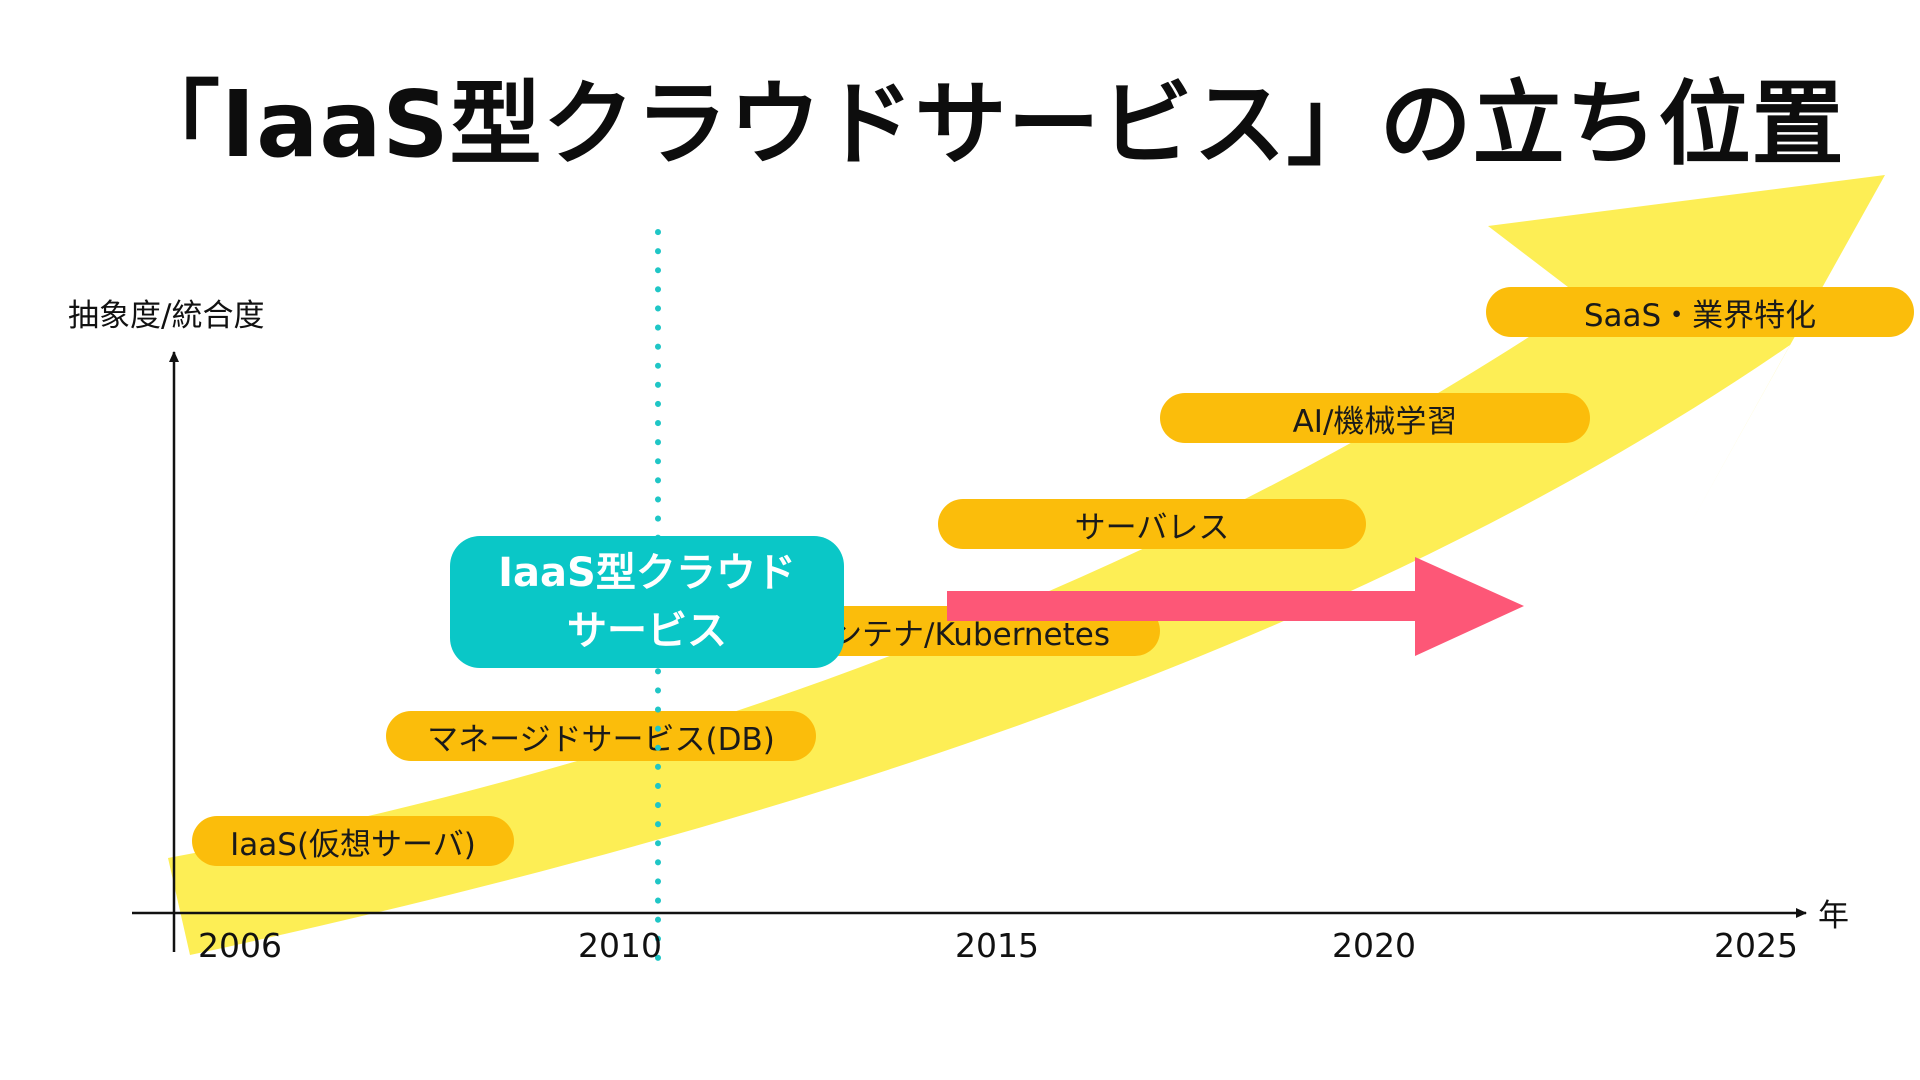  I want to click on x-axis-label: 年, so click(1833, 916).